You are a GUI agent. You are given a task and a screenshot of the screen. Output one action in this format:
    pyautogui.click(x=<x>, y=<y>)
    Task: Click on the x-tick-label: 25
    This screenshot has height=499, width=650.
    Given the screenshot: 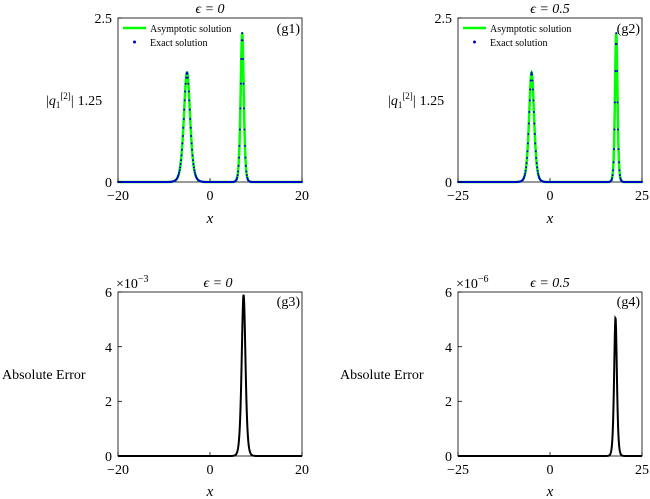 What is the action you would take?
    pyautogui.click(x=642, y=470)
    